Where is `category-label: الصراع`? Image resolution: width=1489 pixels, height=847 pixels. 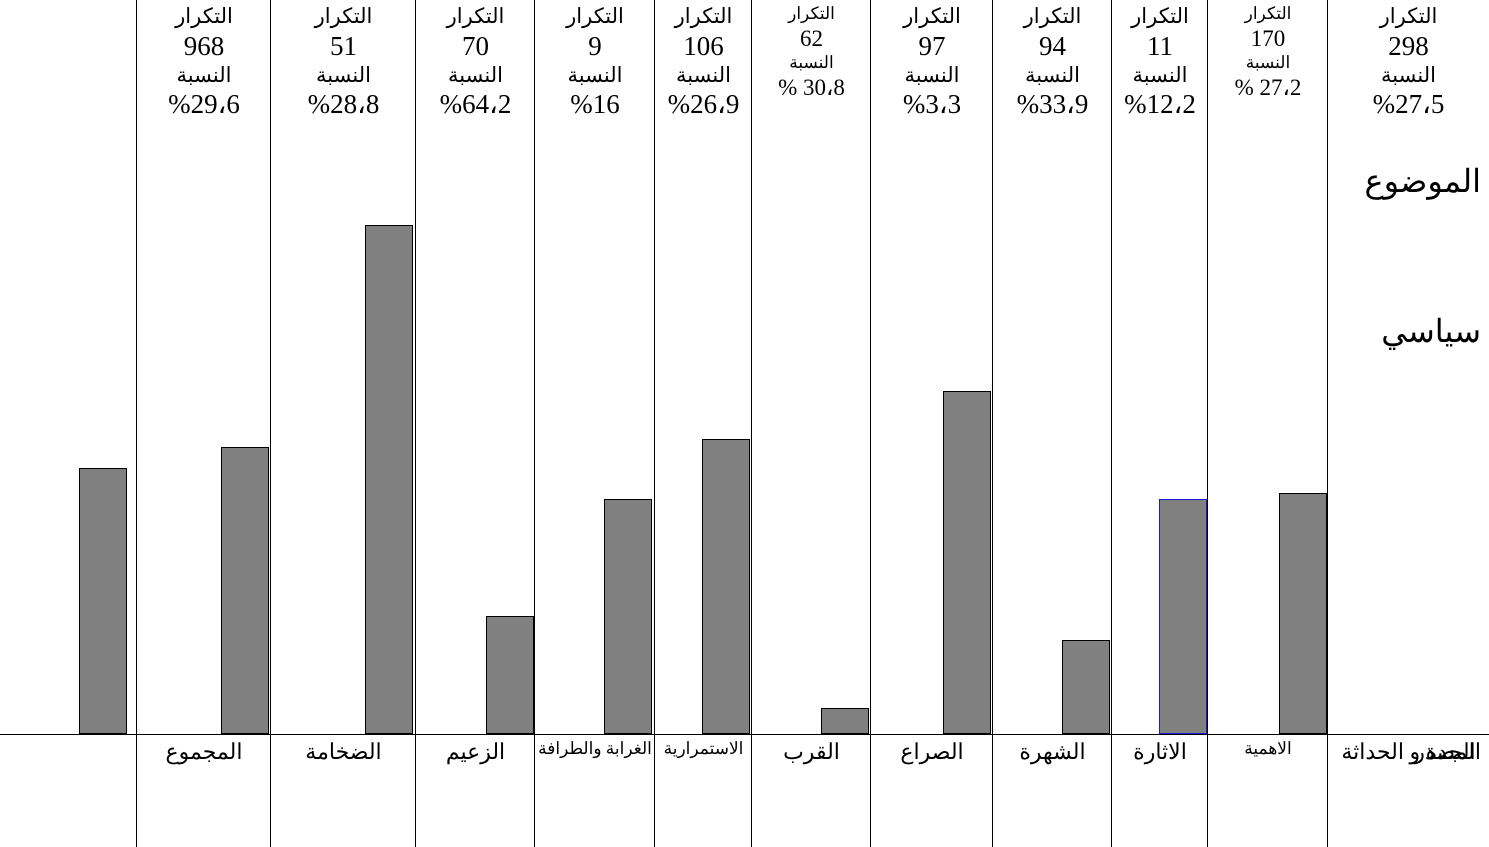 category-label: الصراع is located at coordinates (932, 751).